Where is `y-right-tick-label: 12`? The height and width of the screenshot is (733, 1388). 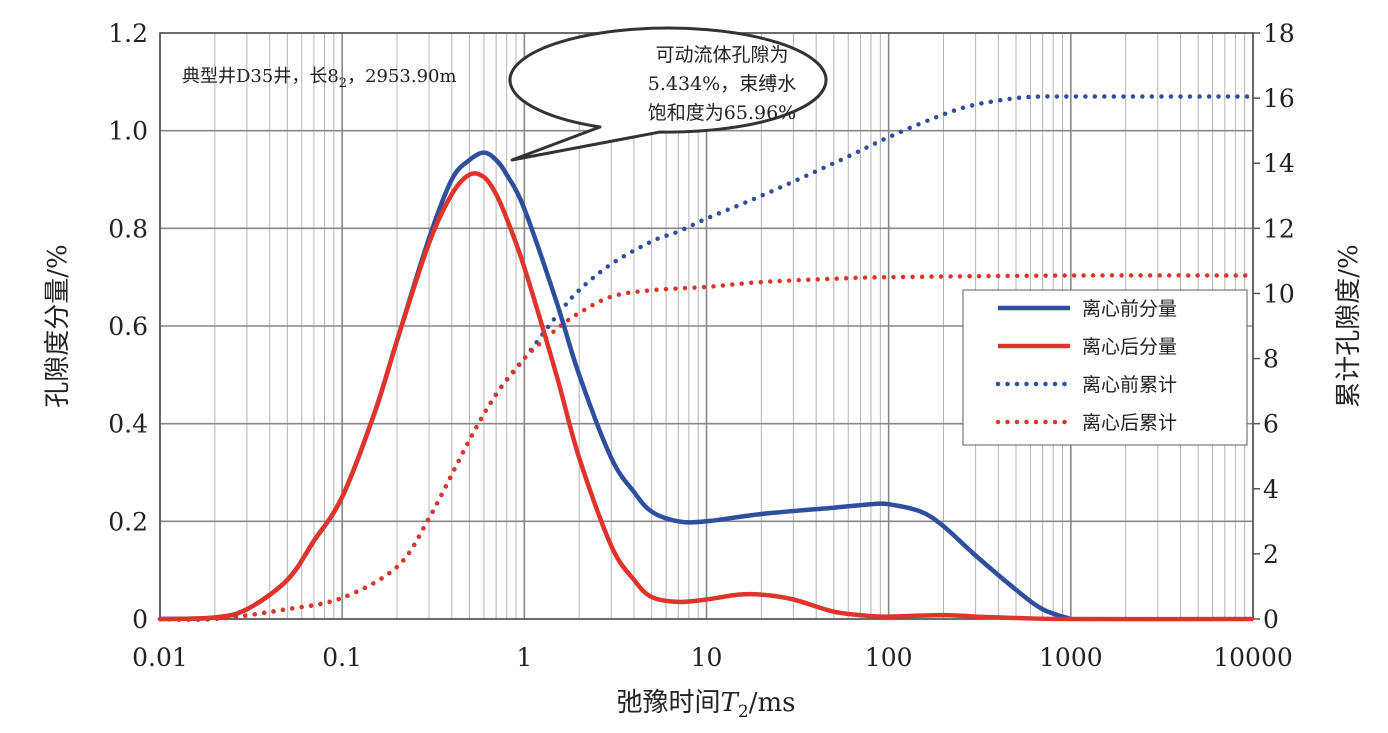 y-right-tick-label: 12 is located at coordinates (1279, 228).